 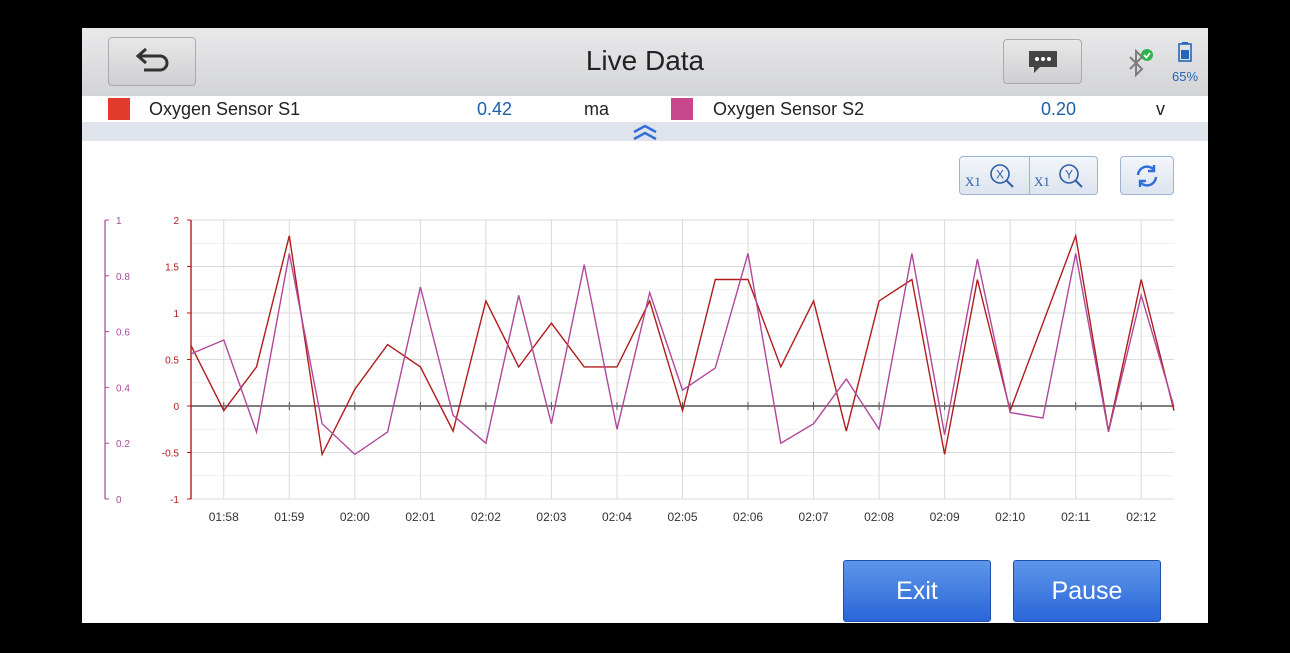 I want to click on zoom-y-button: X1 Y, so click(x=1063, y=175).